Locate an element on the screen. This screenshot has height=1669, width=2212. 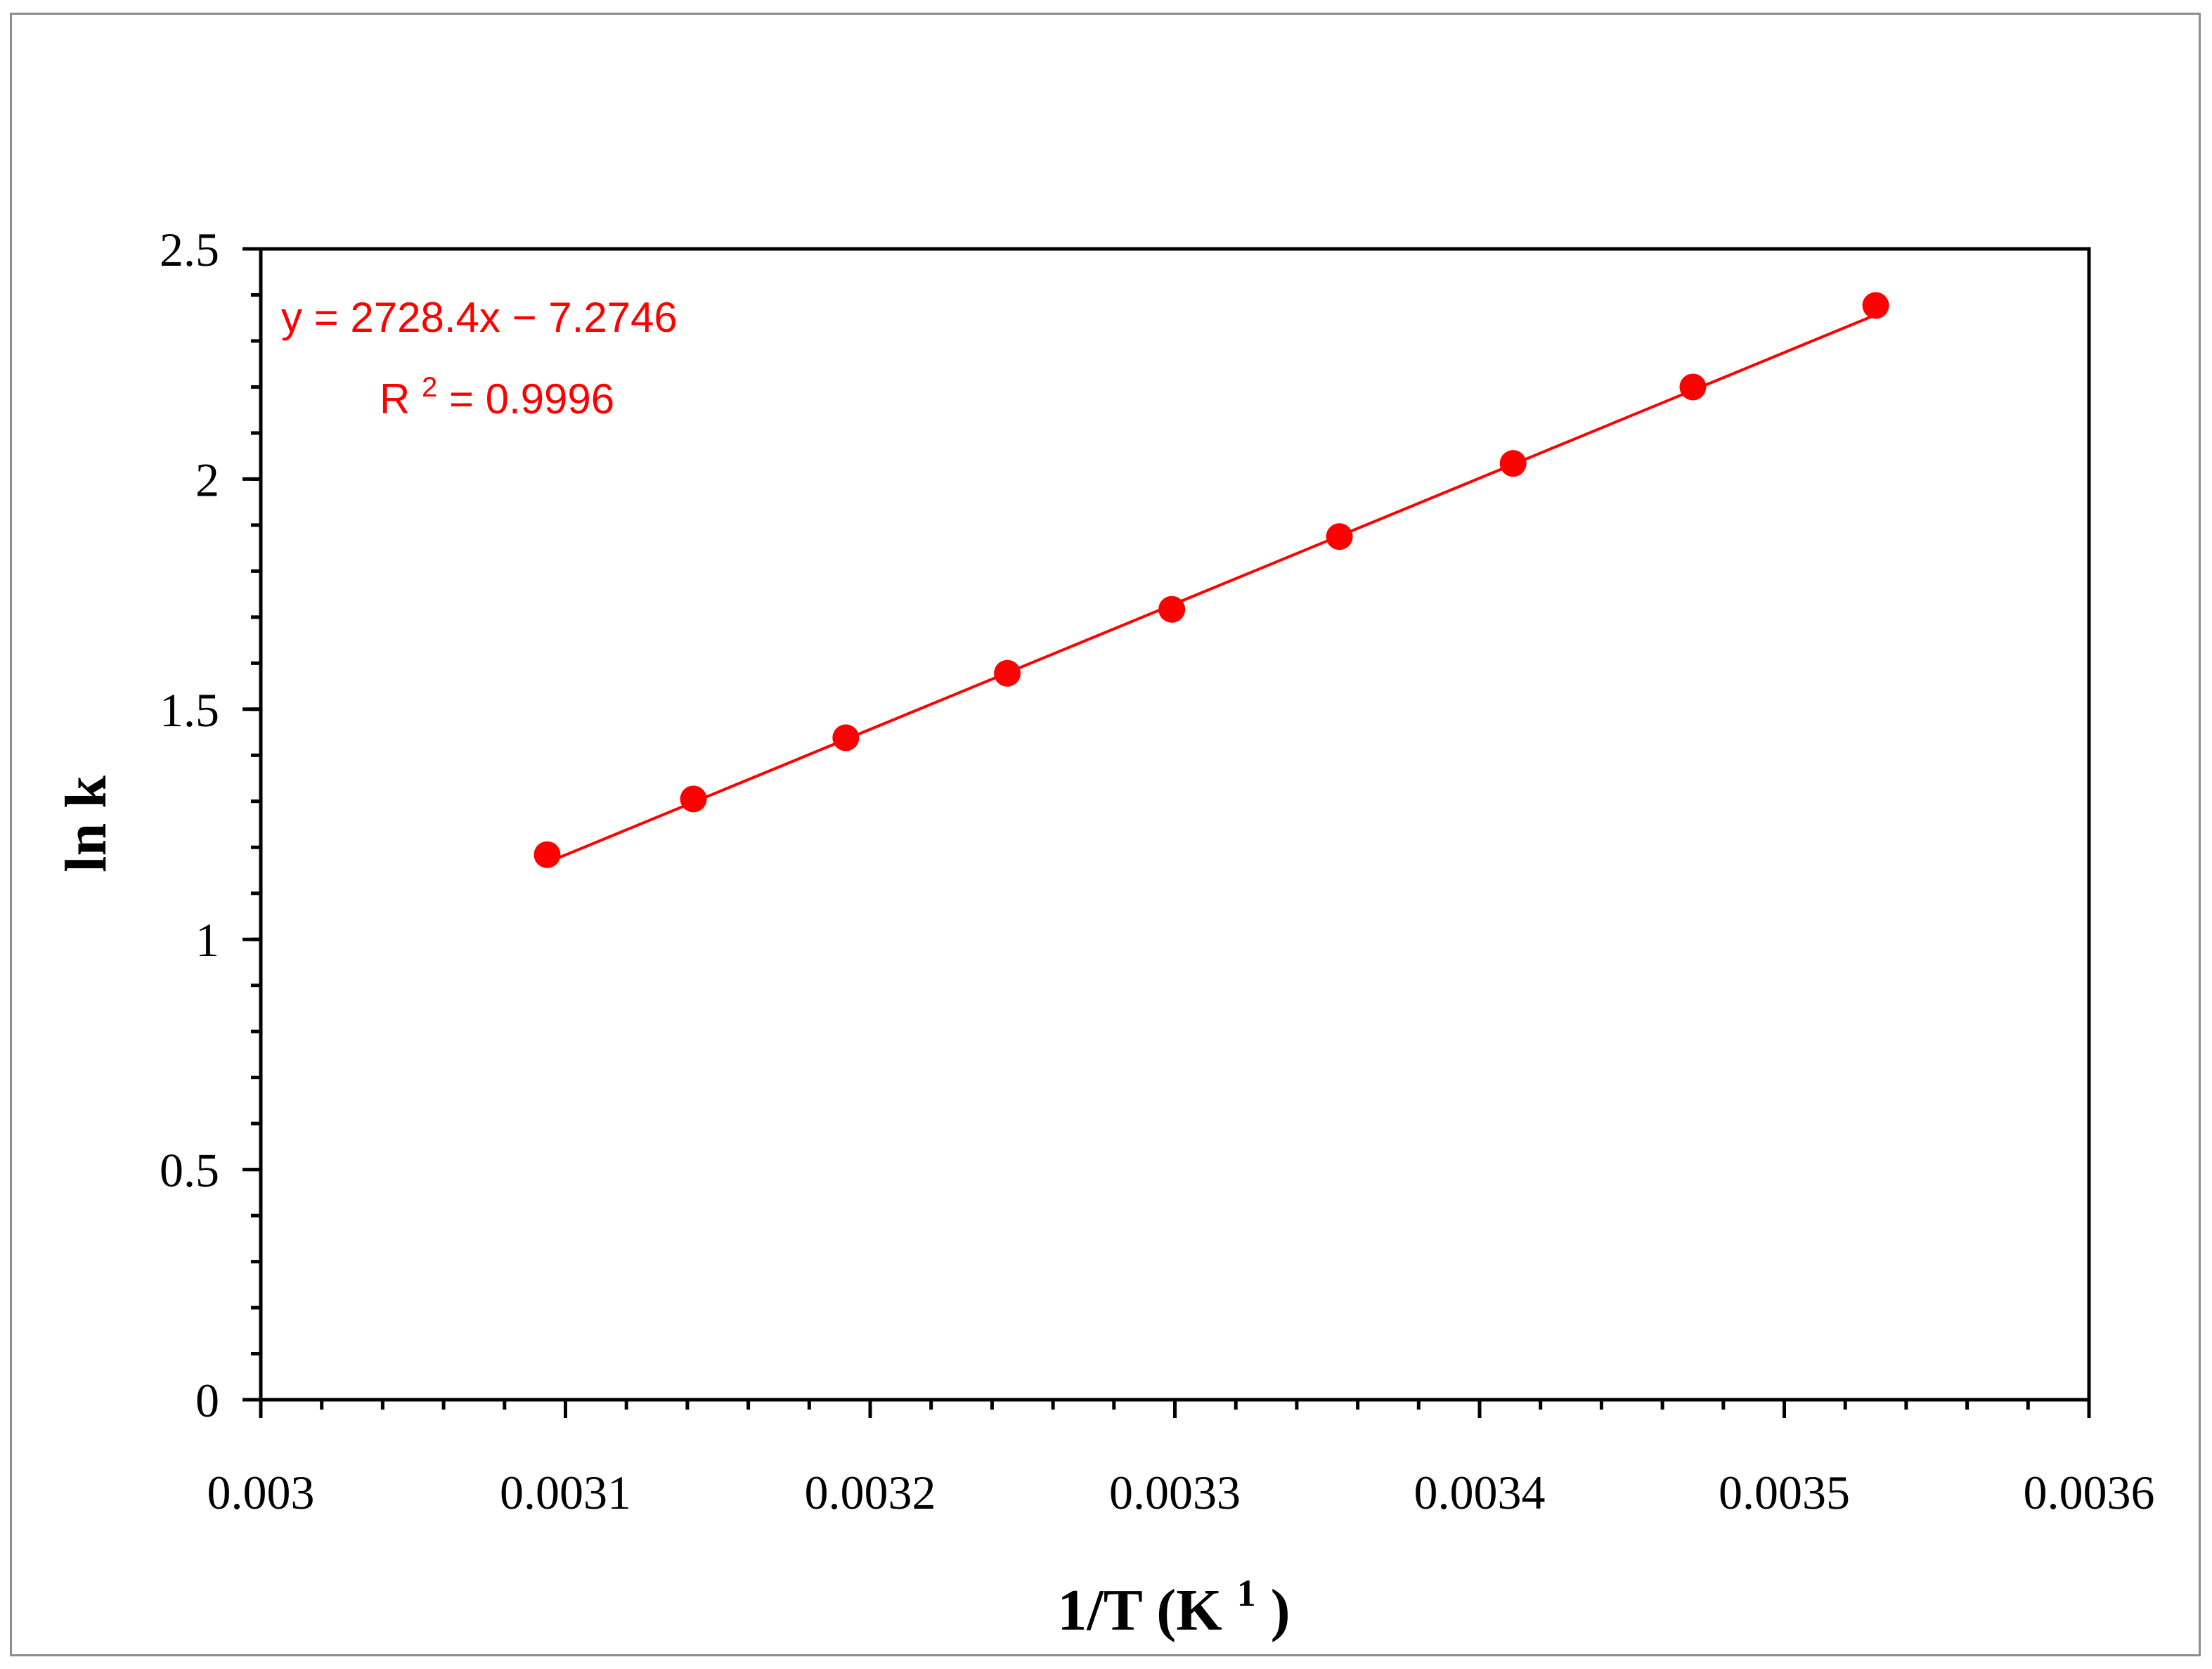
x-tick-label: 0.0032 is located at coordinates (870, 1492).